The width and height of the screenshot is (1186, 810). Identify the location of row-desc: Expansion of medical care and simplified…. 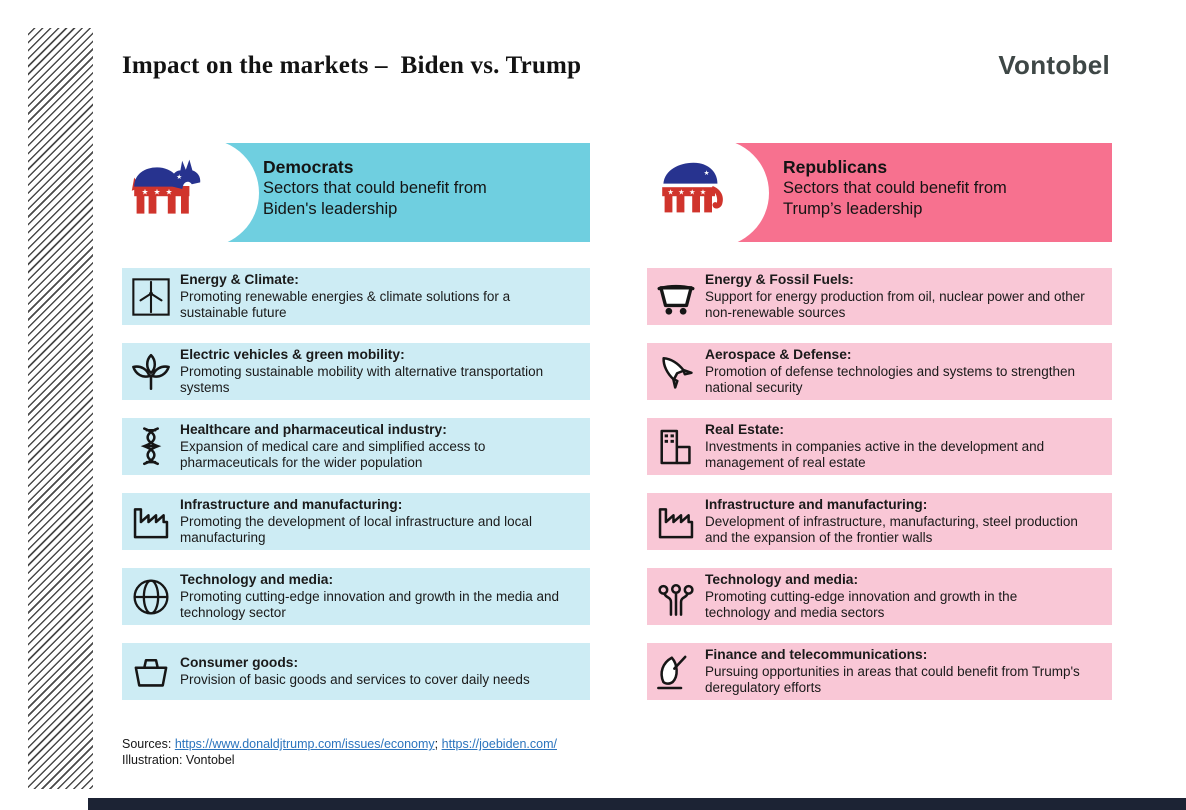
(333, 454).